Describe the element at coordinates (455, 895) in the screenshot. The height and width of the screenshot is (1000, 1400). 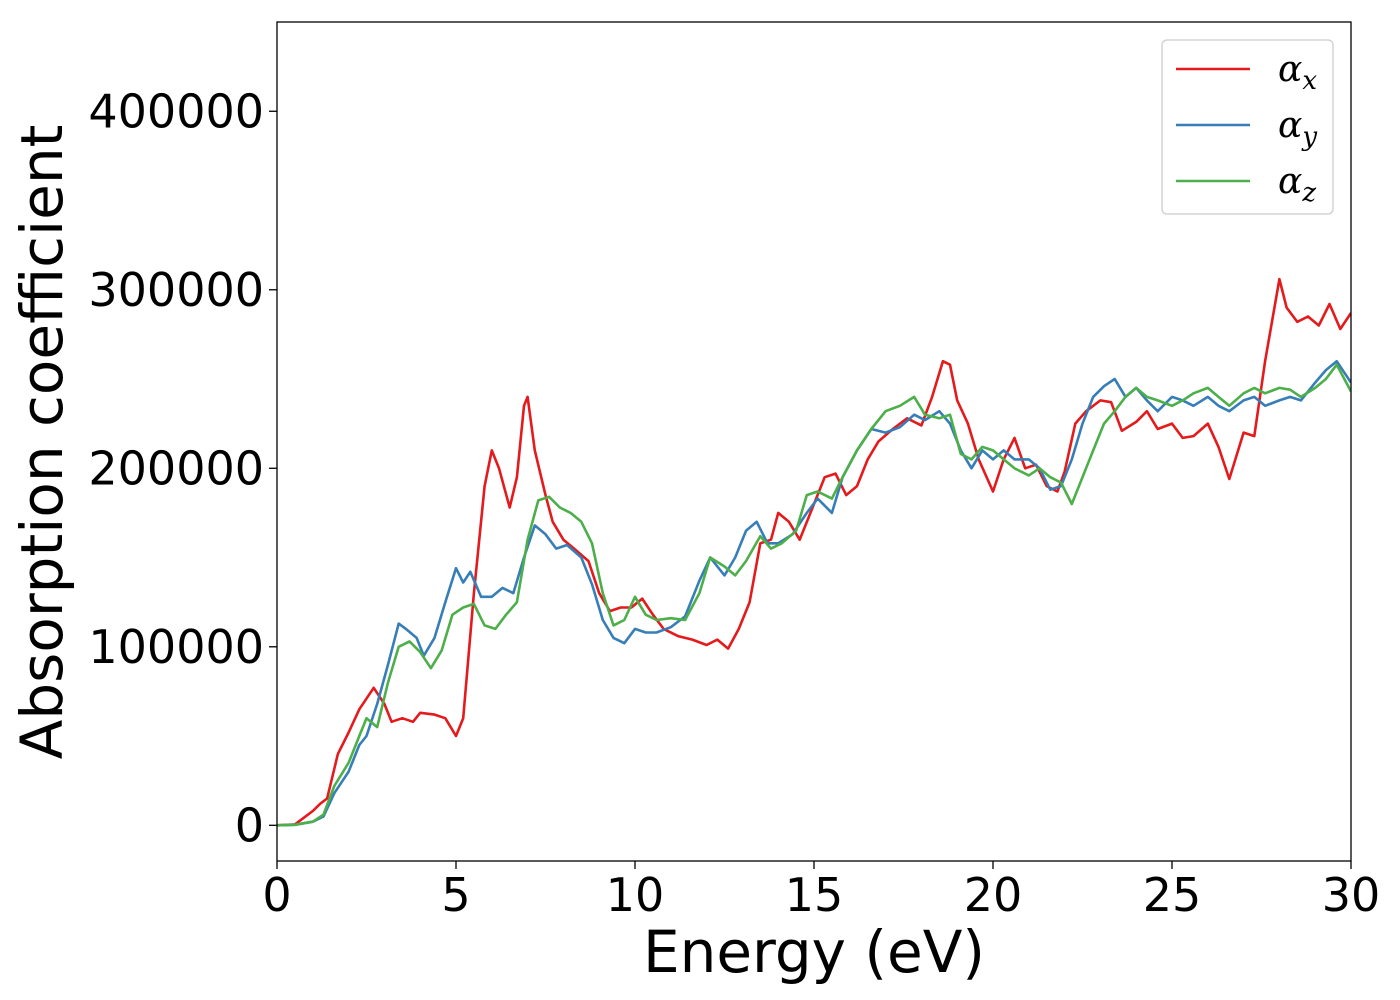
I see `x-tick-label: 5` at that location.